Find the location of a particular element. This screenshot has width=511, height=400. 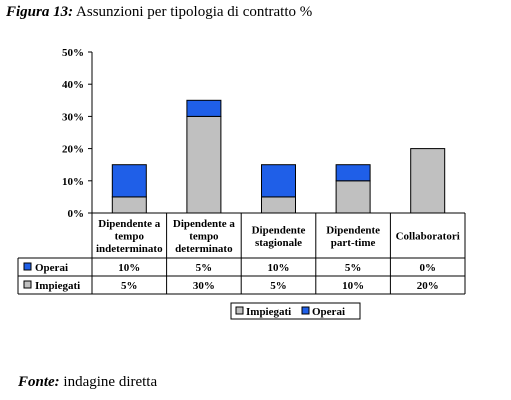

y-tick-label: 40% is located at coordinates (73, 85).